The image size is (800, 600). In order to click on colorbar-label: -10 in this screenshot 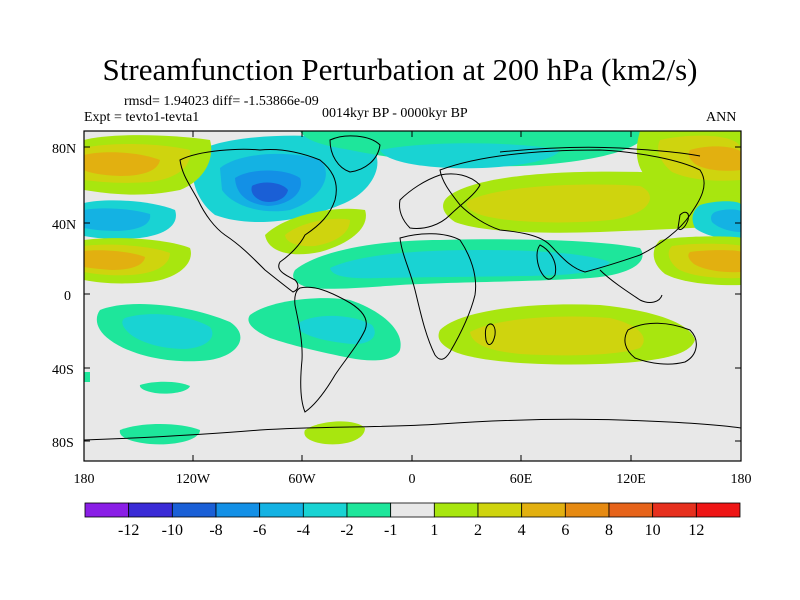, I will do `click(172, 530)`.